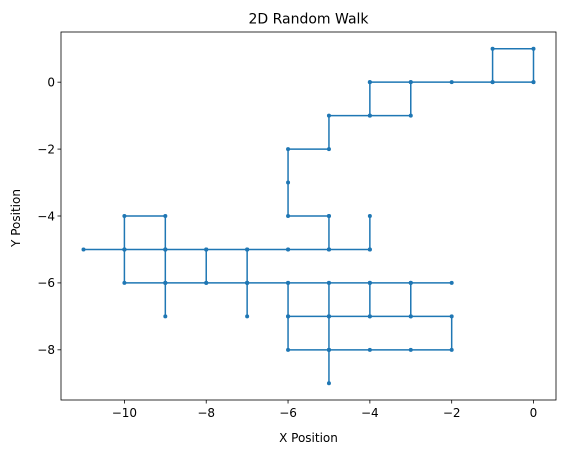 The width and height of the screenshot is (565, 455). I want to click on x-tick-label: 0, so click(534, 413).